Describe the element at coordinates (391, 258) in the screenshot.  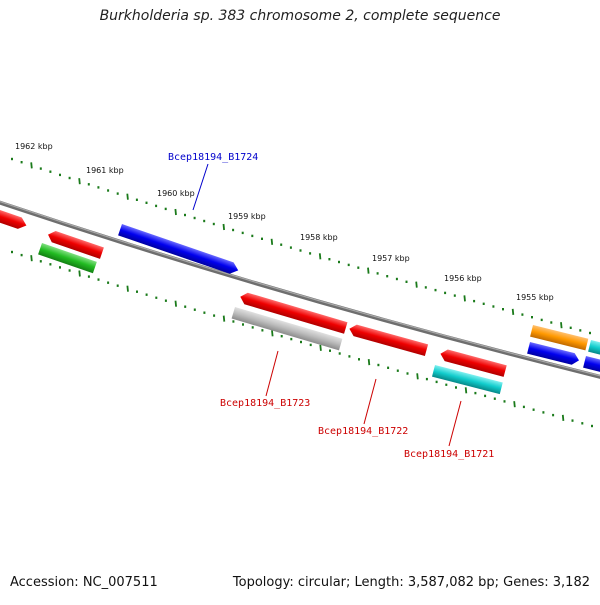
I see `tick-label: 1957 kbp` at that location.